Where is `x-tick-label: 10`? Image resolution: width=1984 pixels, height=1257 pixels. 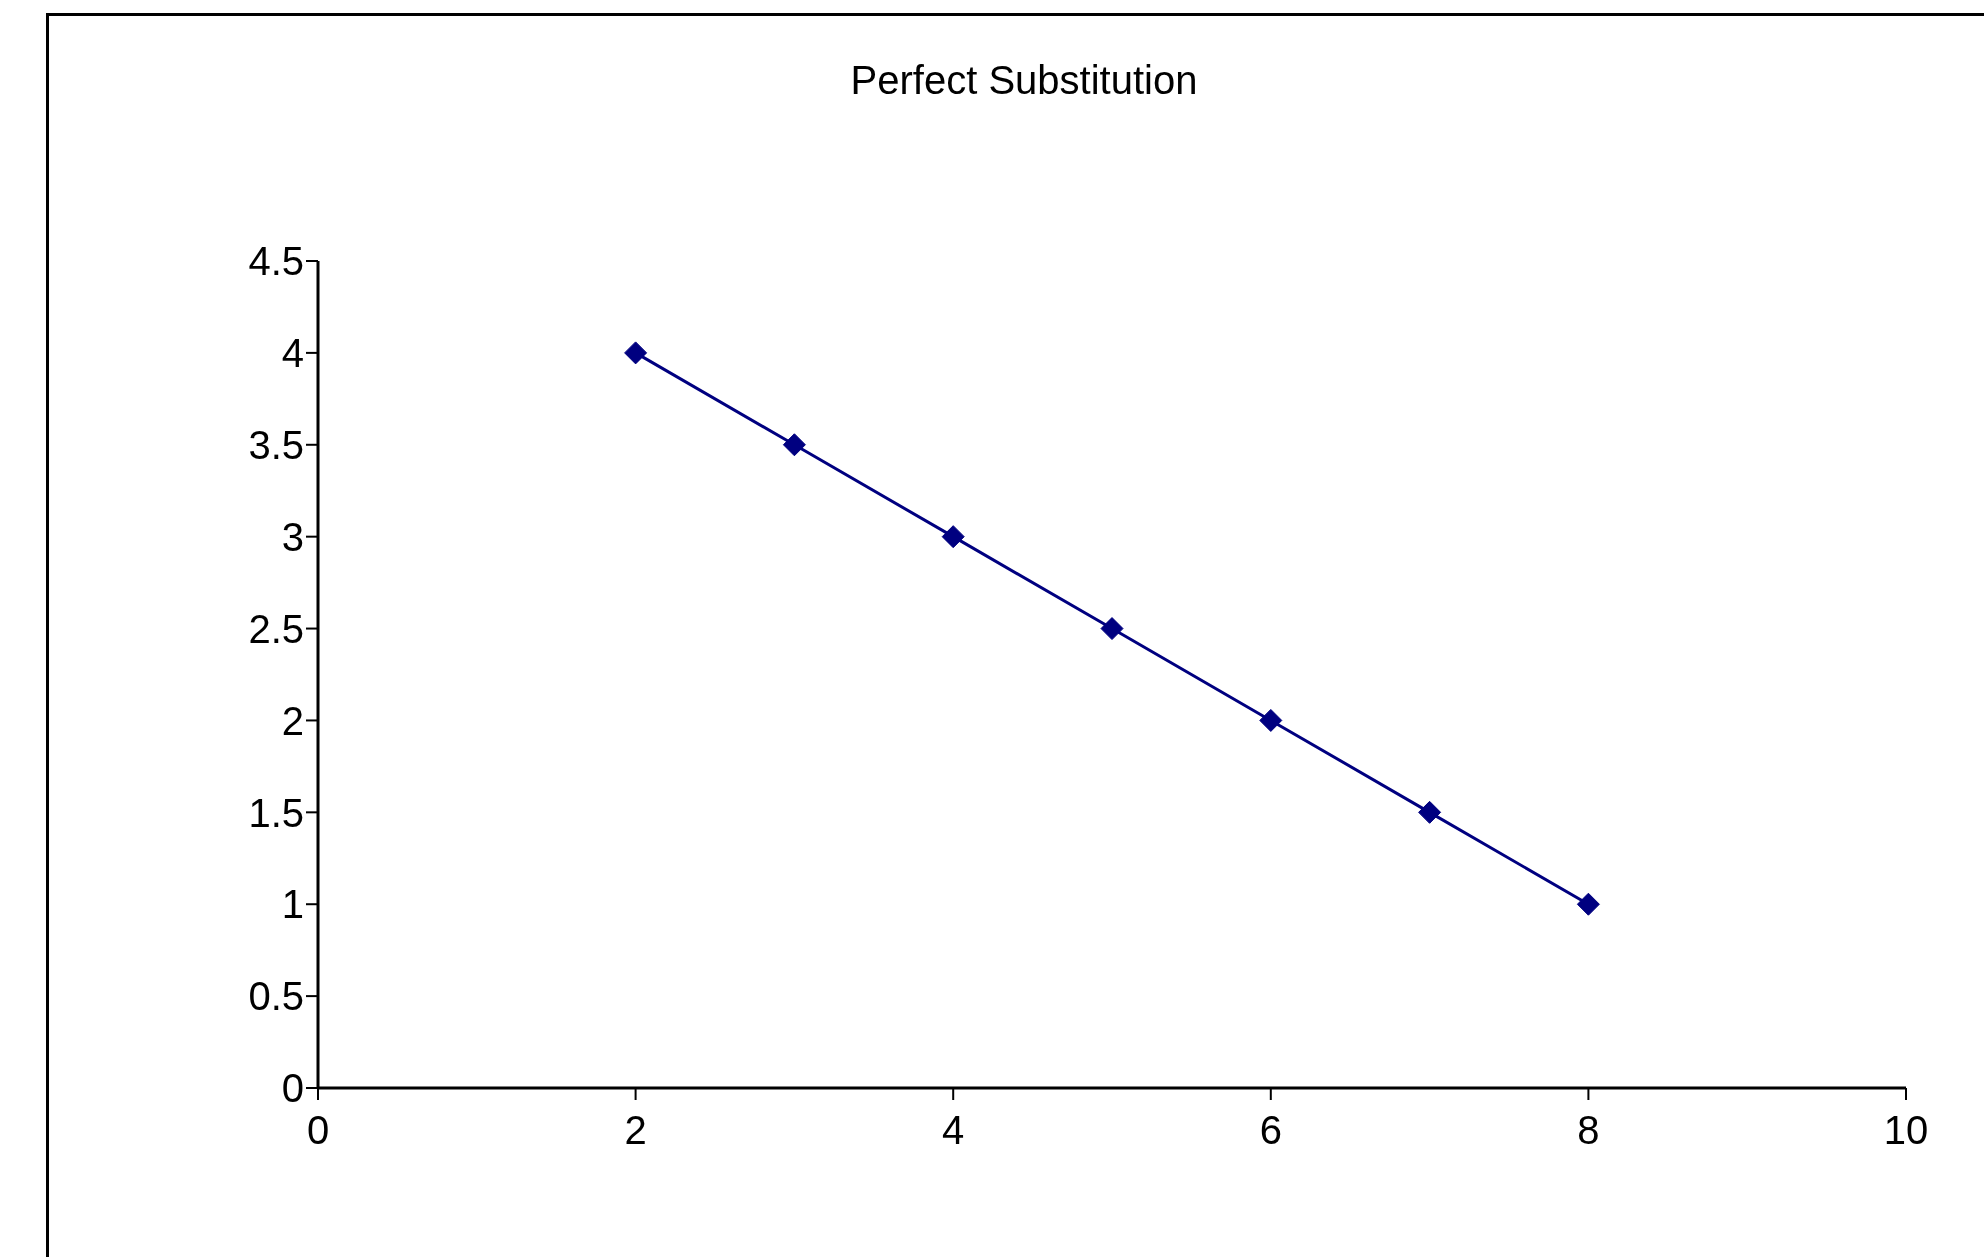
x-tick-label: 10 is located at coordinates (1906, 1130).